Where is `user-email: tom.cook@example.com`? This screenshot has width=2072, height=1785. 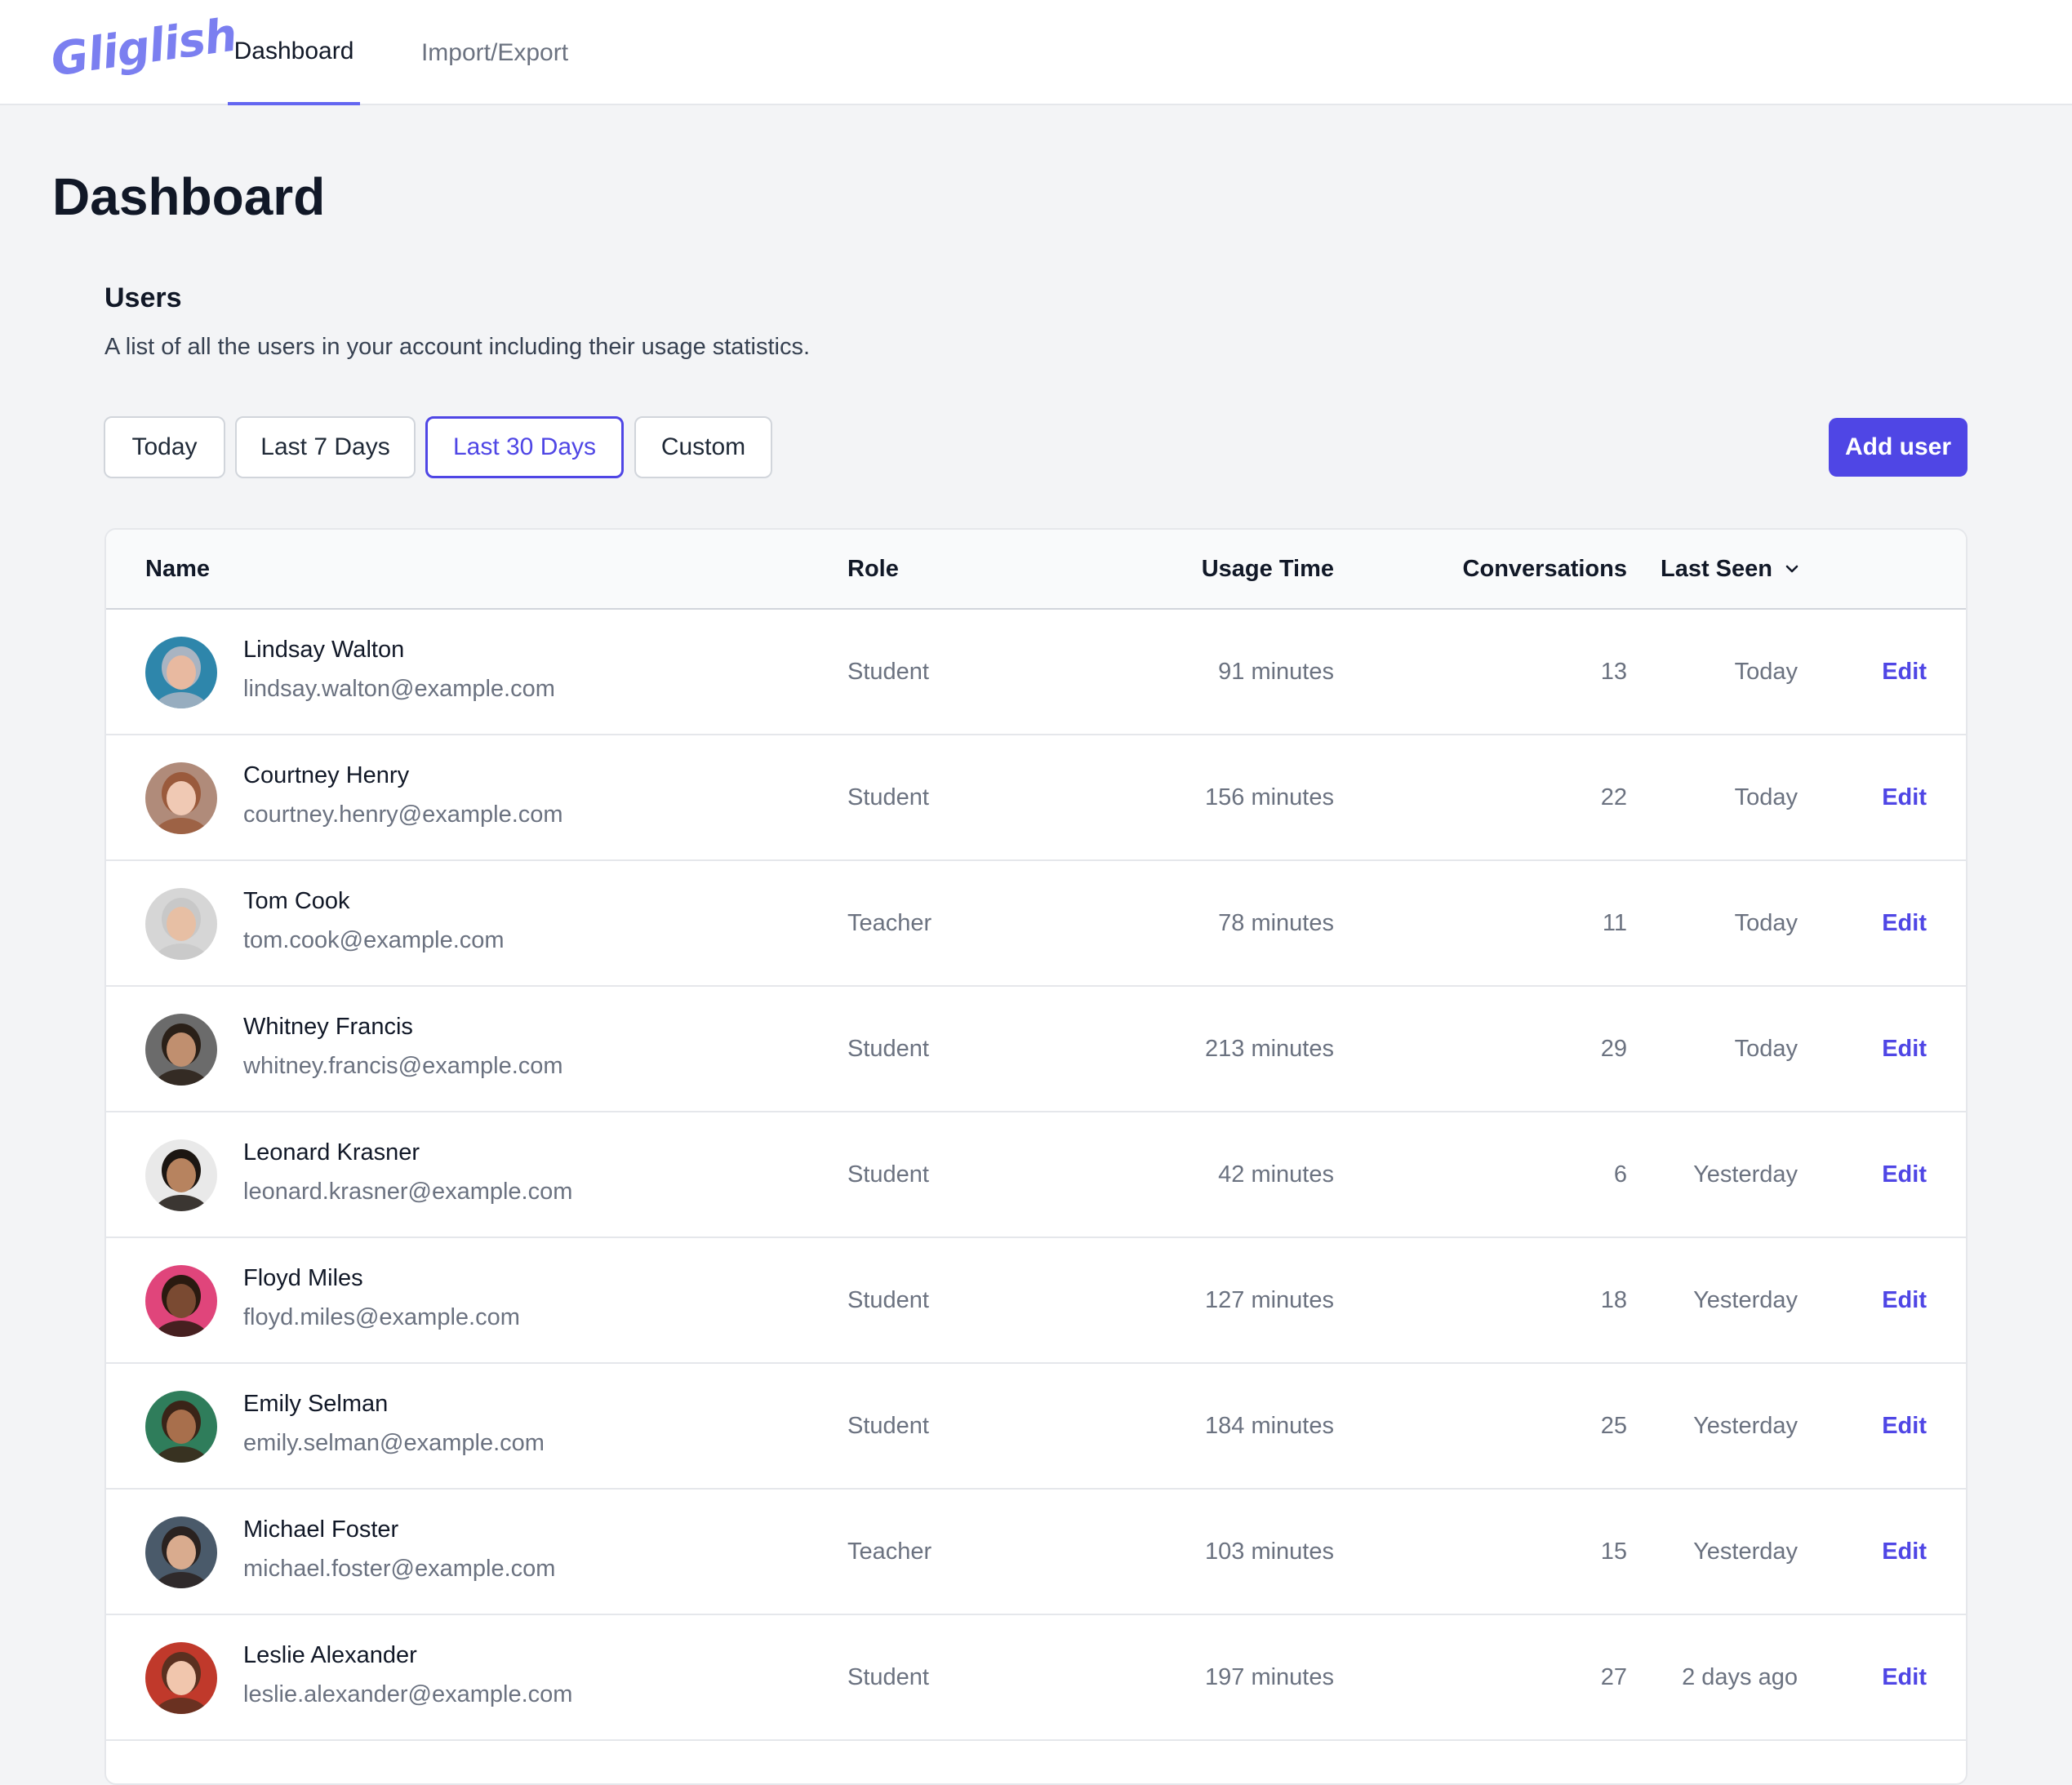 user-email: tom.cook@example.com is located at coordinates (374, 940).